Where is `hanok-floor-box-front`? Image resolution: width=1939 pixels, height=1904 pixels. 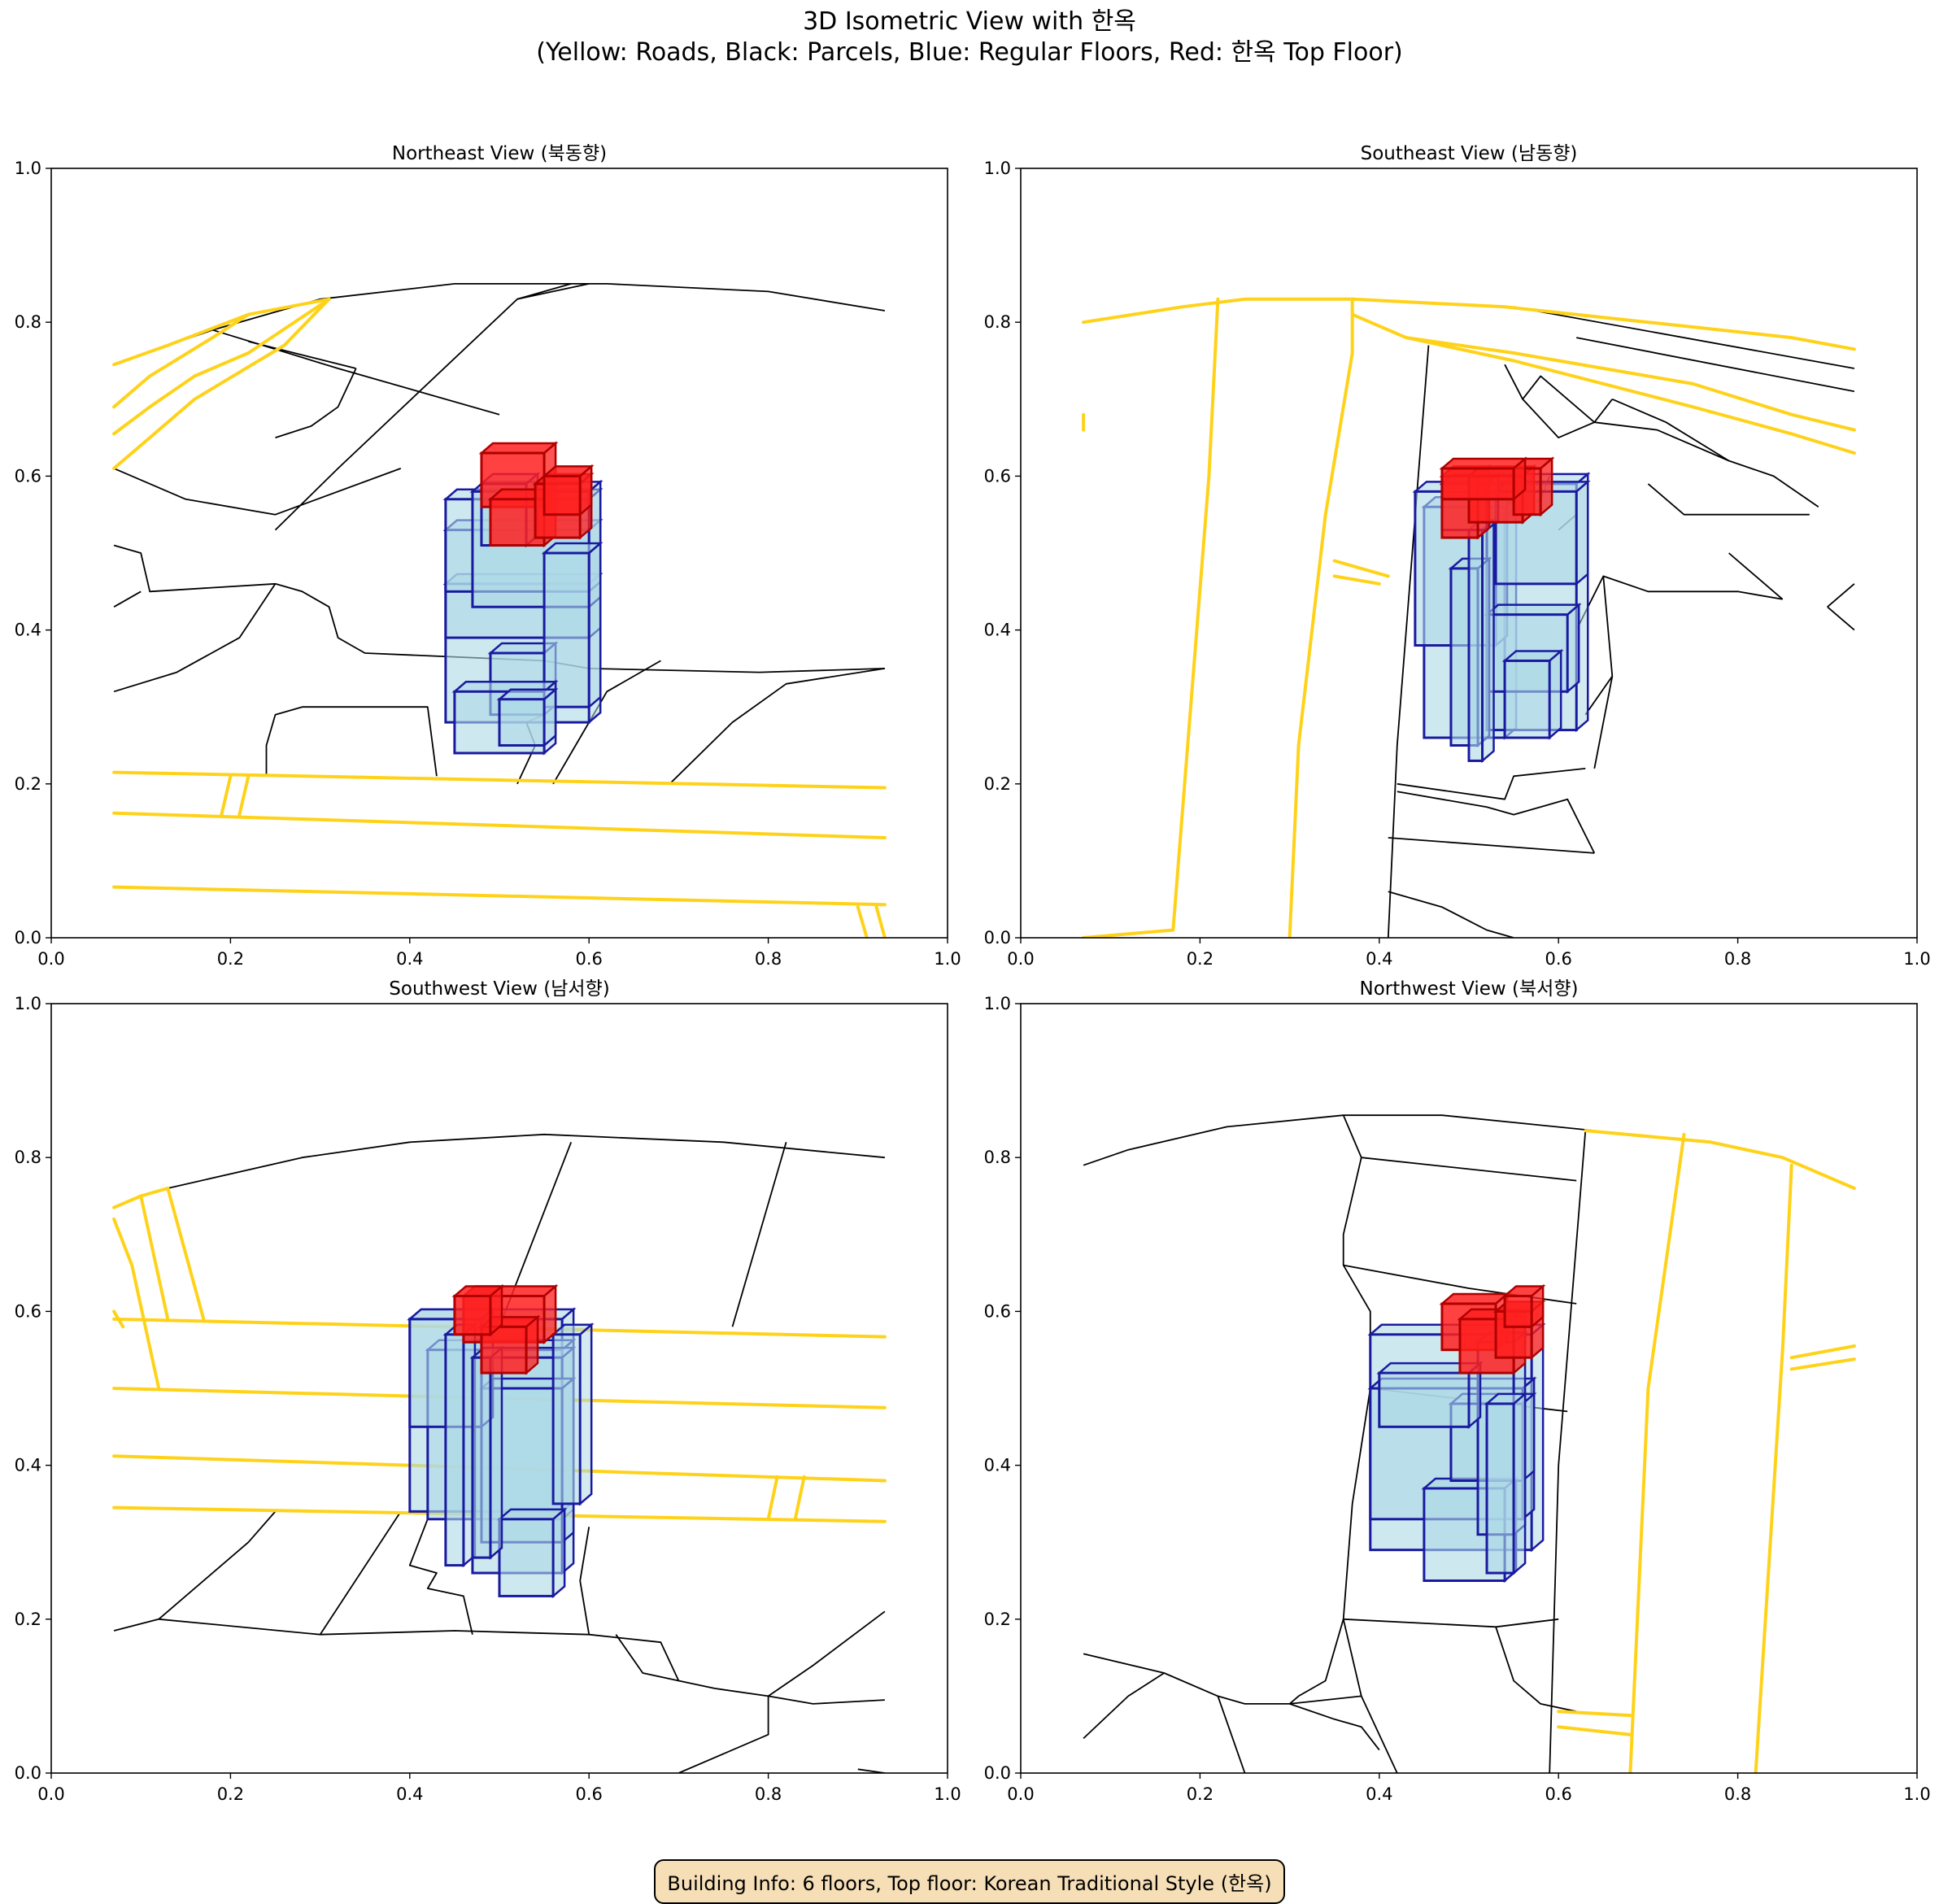
hanok-floor-box-front is located at coordinates (1477, 484).